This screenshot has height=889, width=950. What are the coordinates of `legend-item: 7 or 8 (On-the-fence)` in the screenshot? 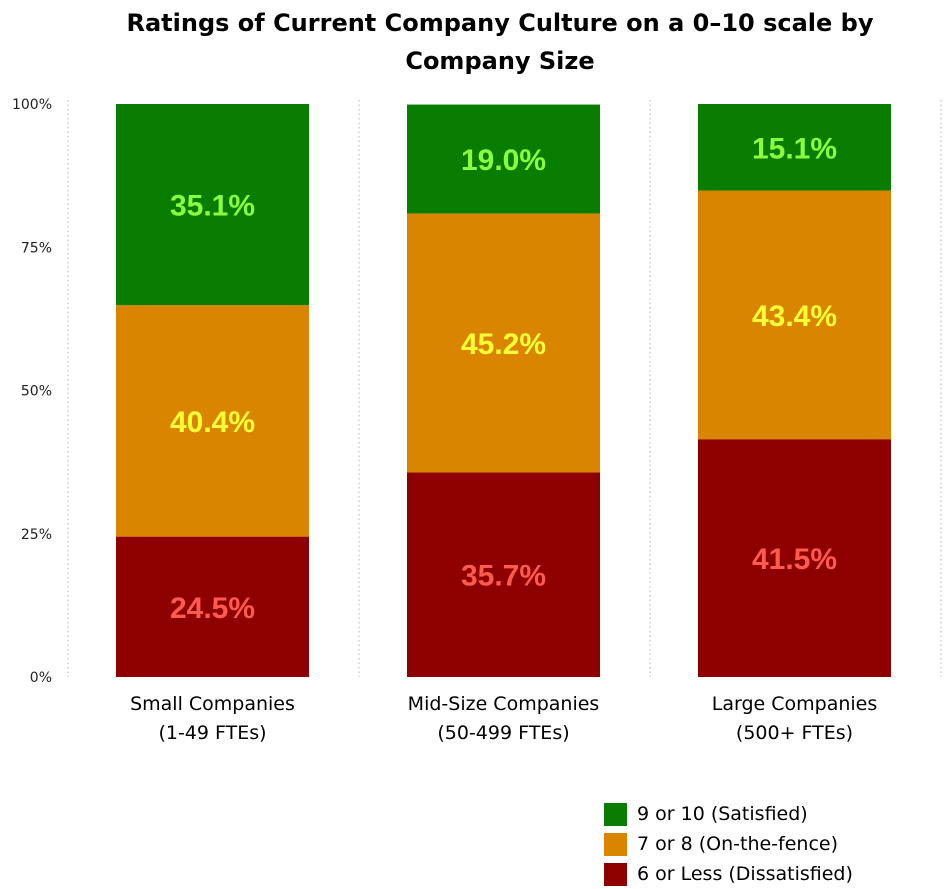 It's located at (728, 844).